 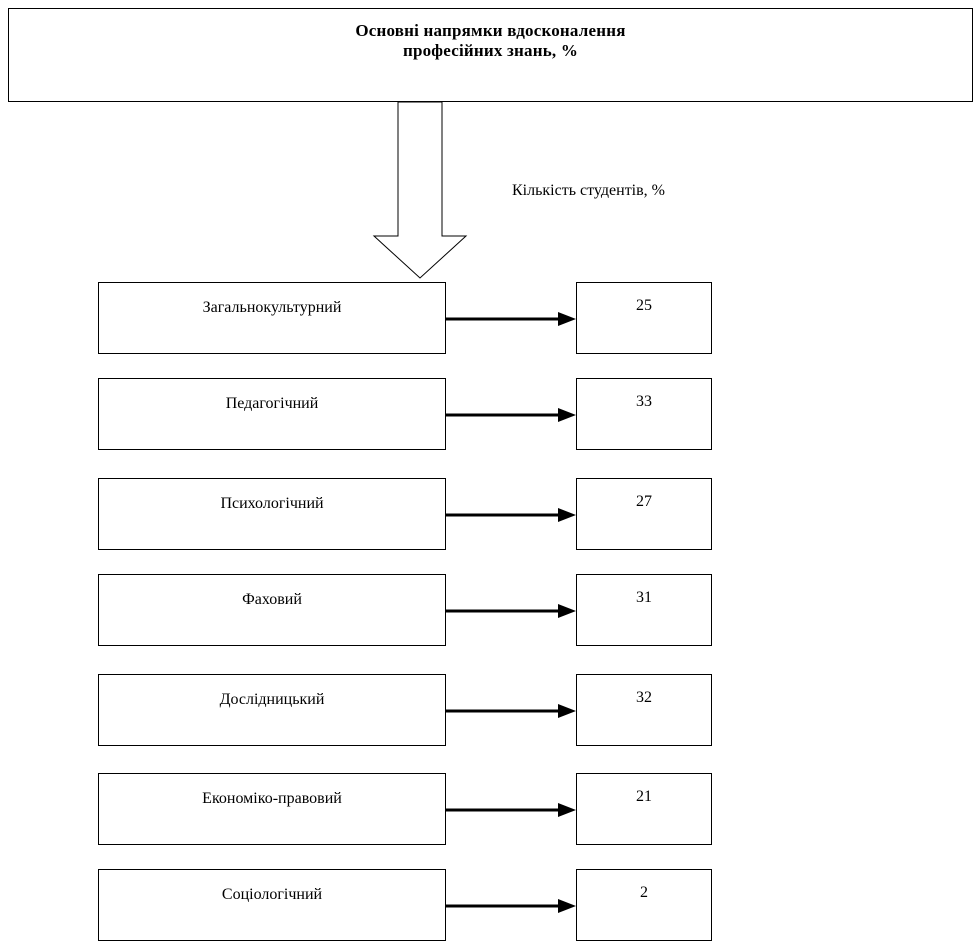 What do you see at coordinates (272, 809) in the screenshot?
I see `category-box: Економіко-правовий` at bounding box center [272, 809].